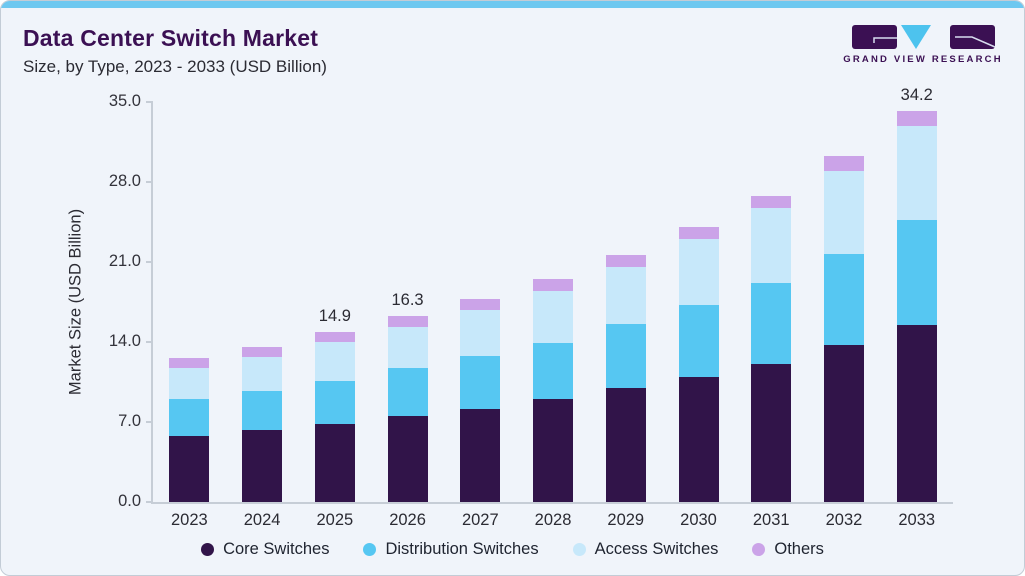 The image size is (1025, 576). I want to click on bar-slot-2028: 2028, so click(553, 315).